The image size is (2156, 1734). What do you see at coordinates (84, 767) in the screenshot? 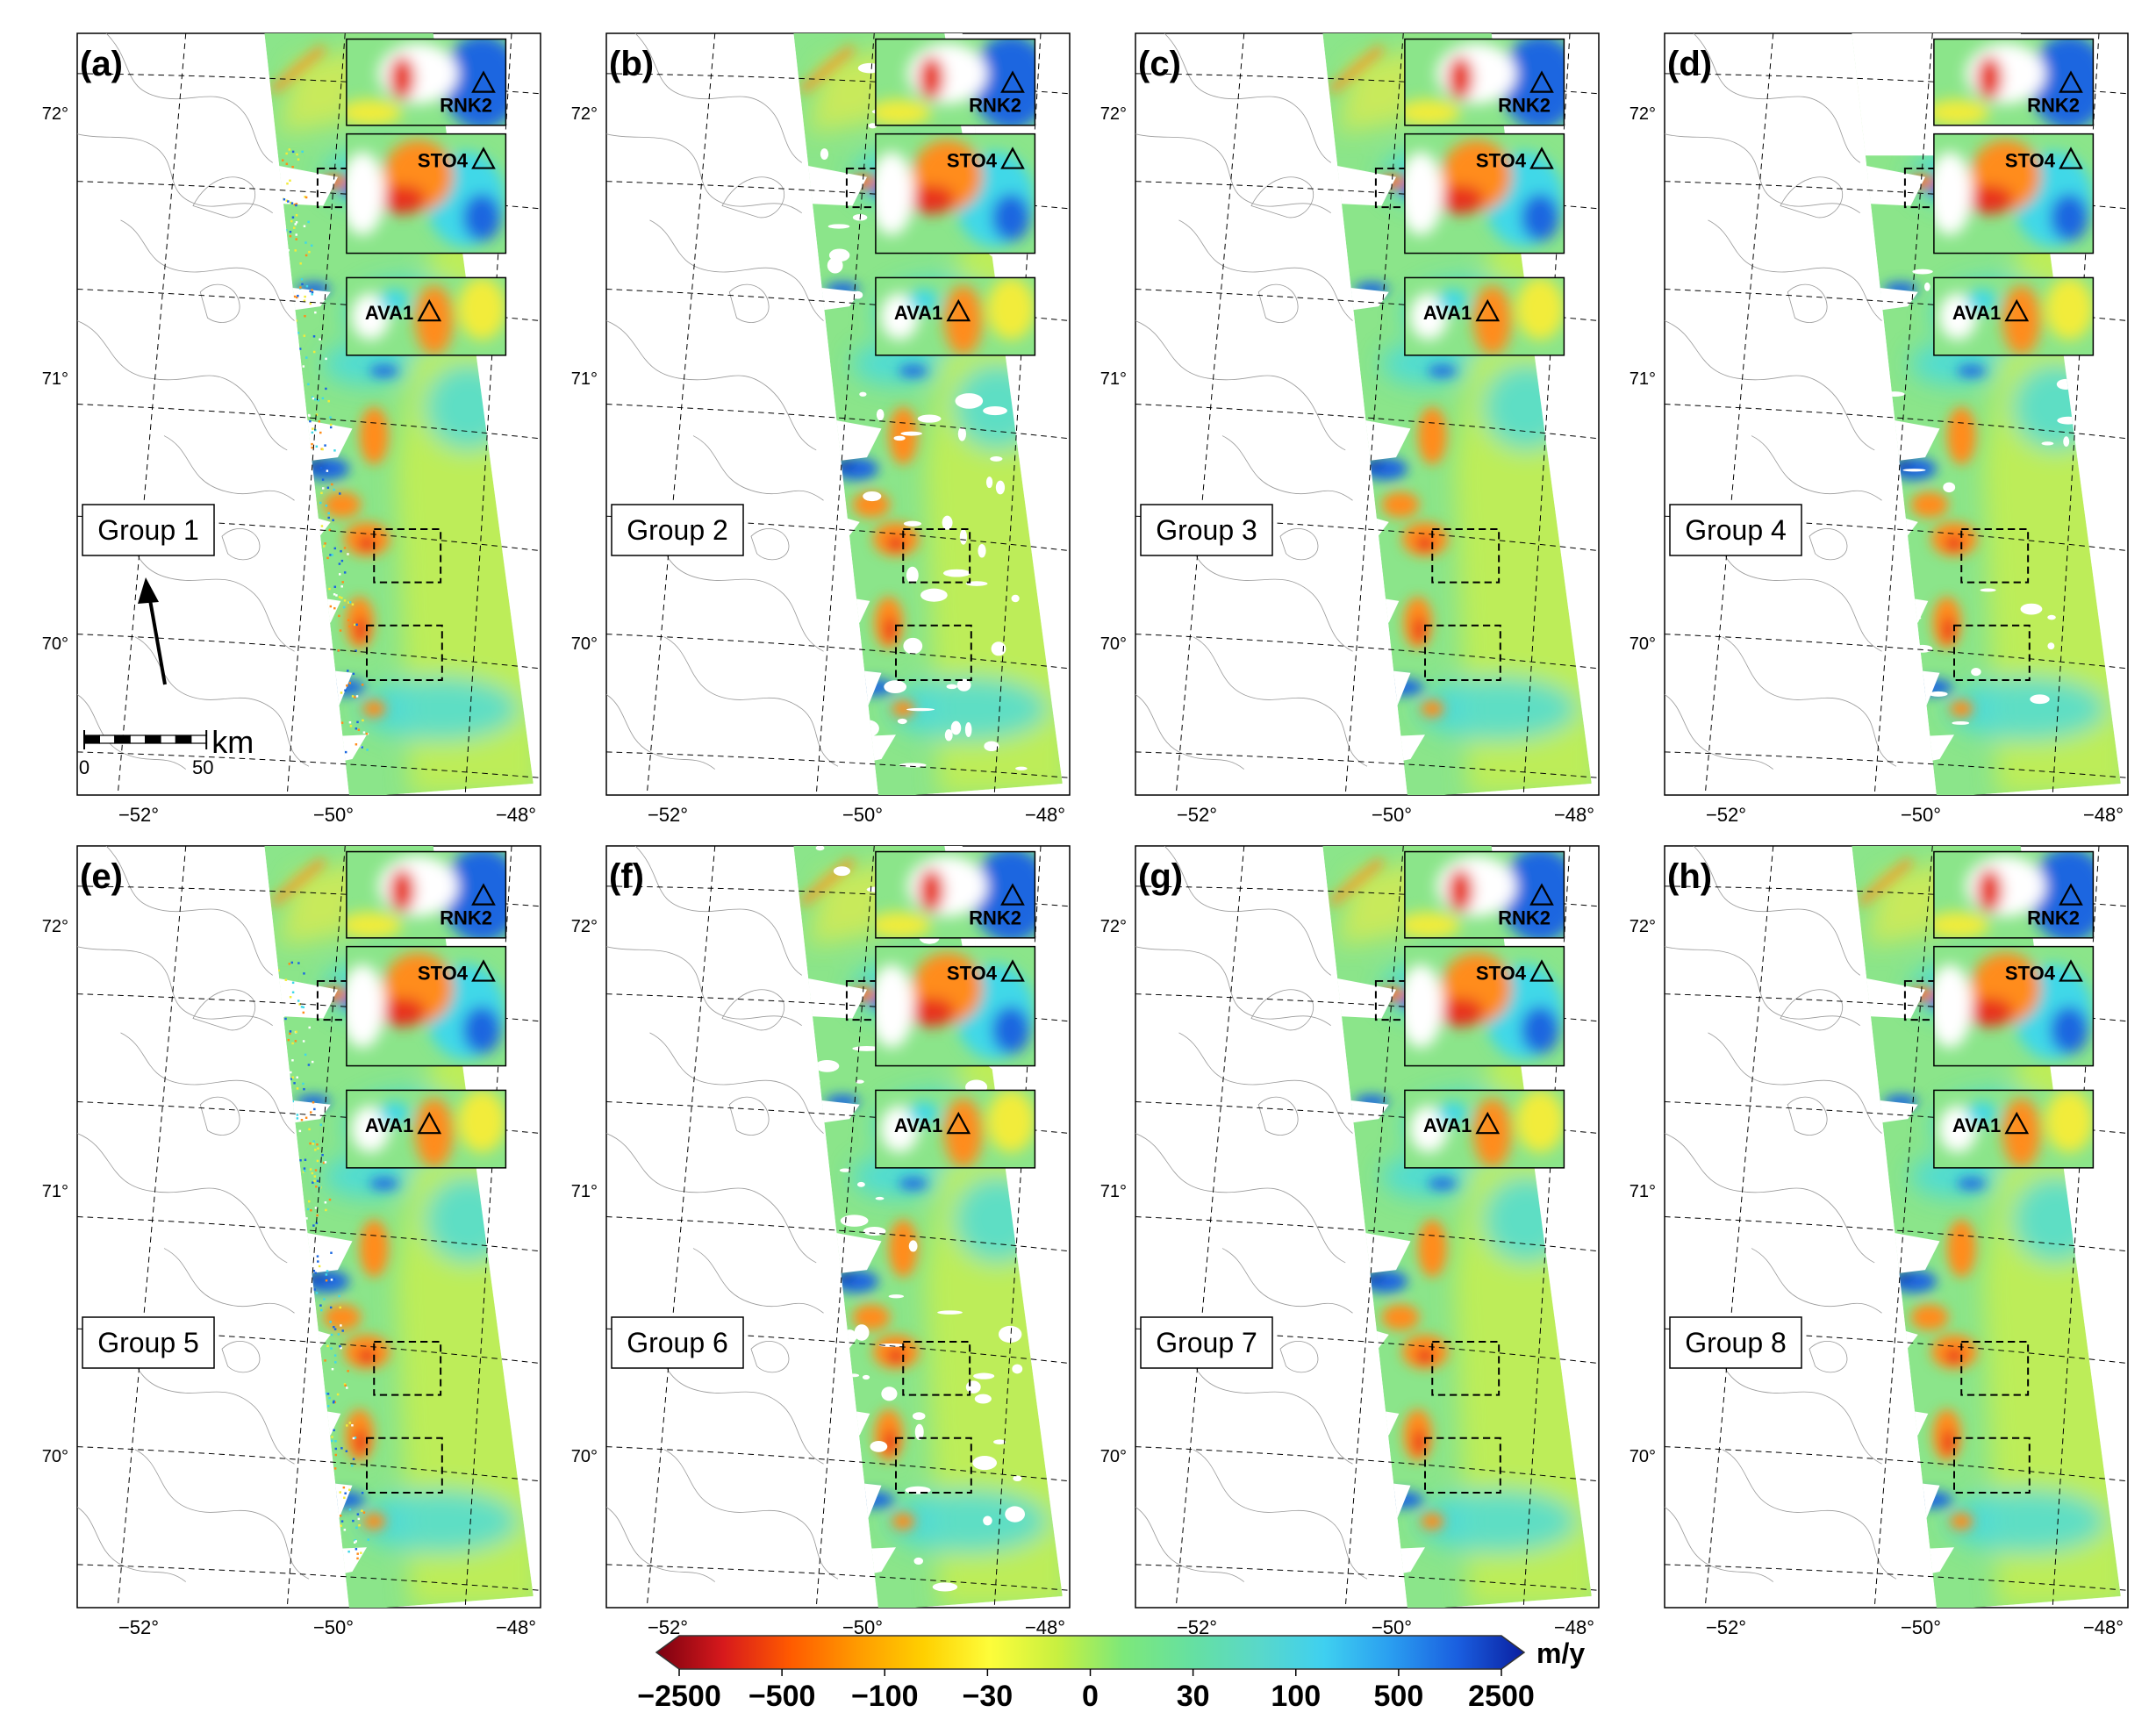
I see `scale-tick: 0` at bounding box center [84, 767].